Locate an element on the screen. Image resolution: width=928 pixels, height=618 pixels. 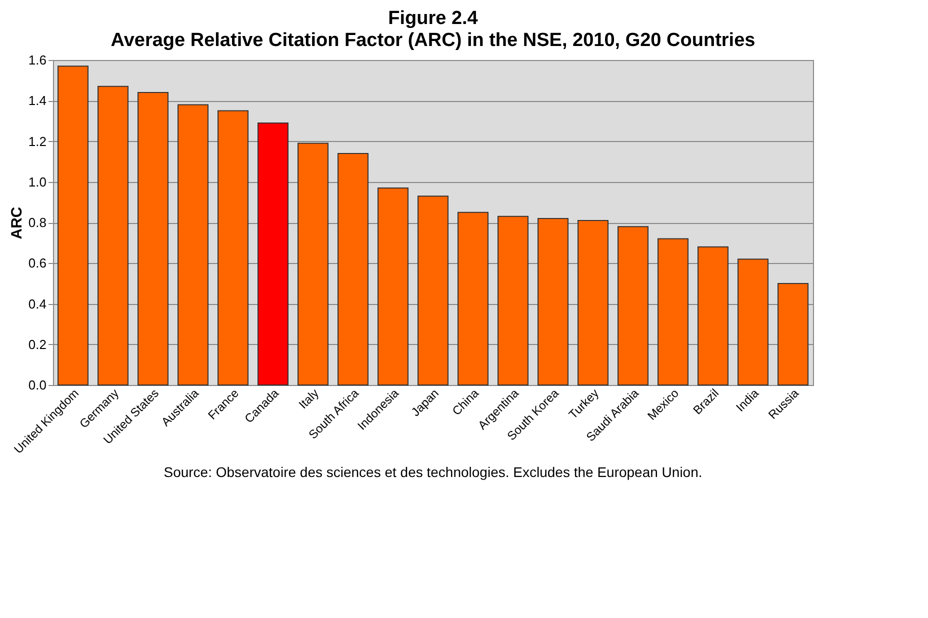
y-tick-label: 0.8 is located at coordinates (37, 222).